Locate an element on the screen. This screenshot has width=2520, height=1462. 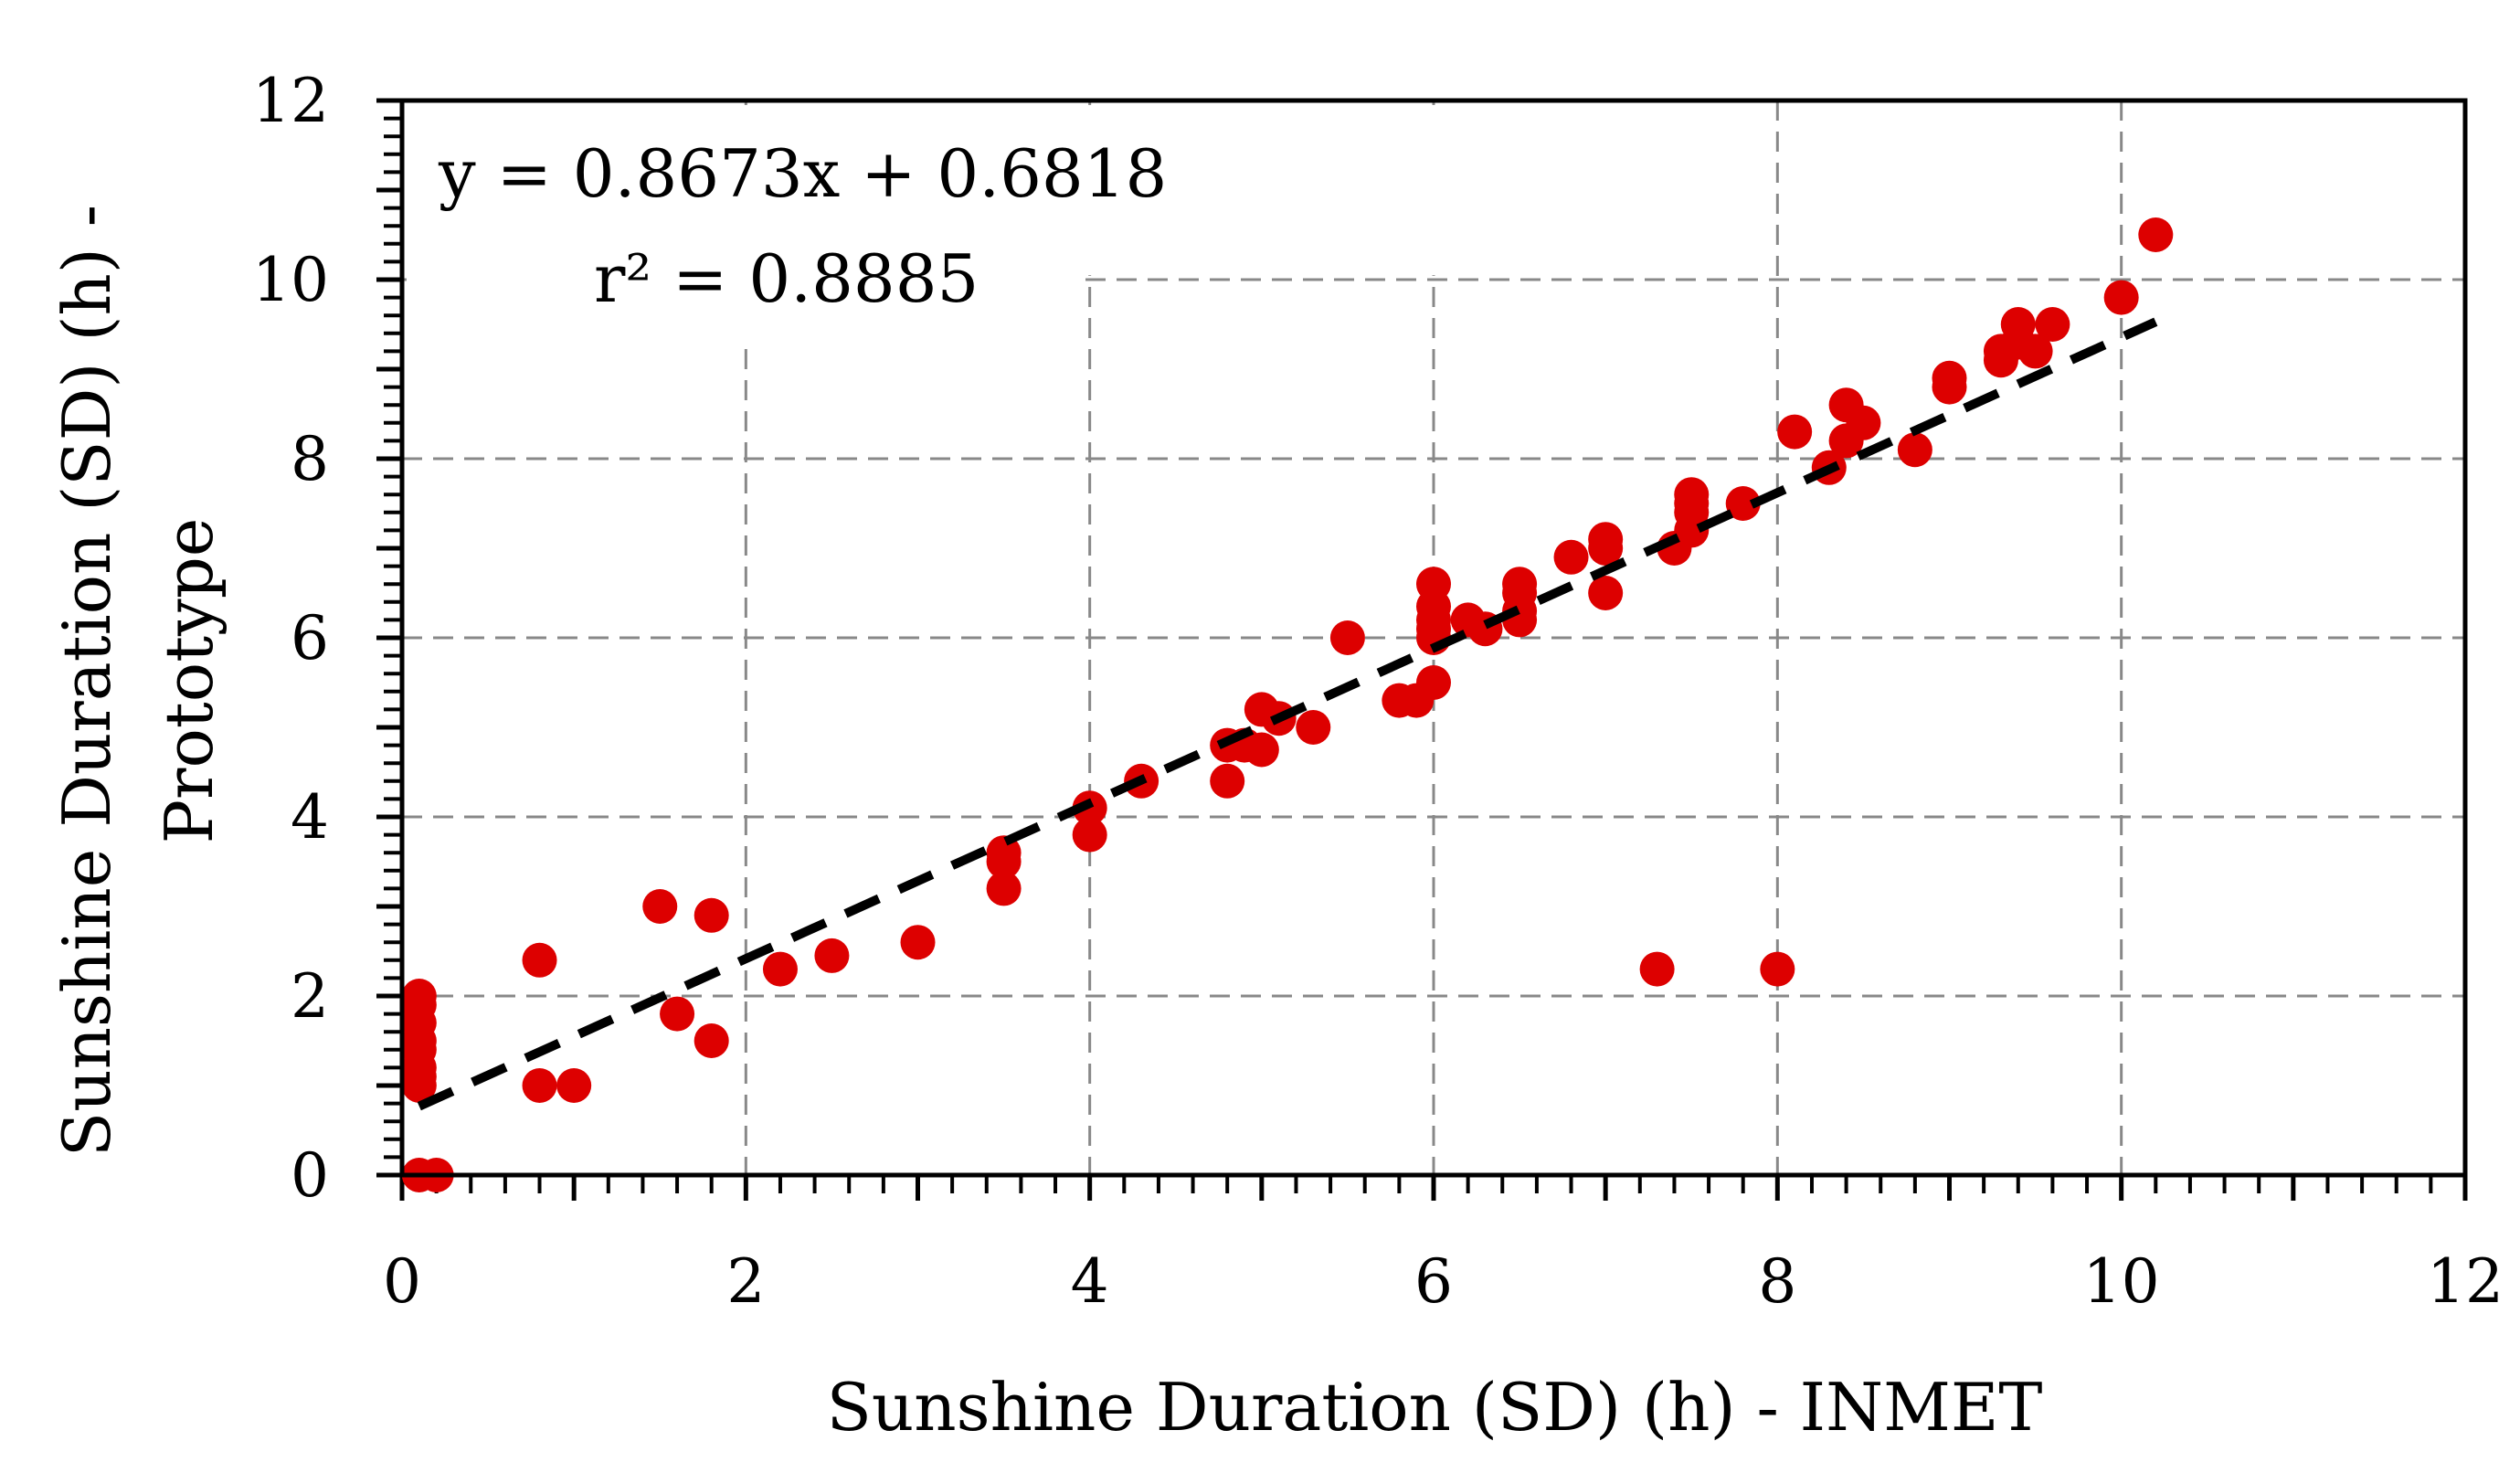
y-tick-label-0: 0 is located at coordinates (310, 1175).